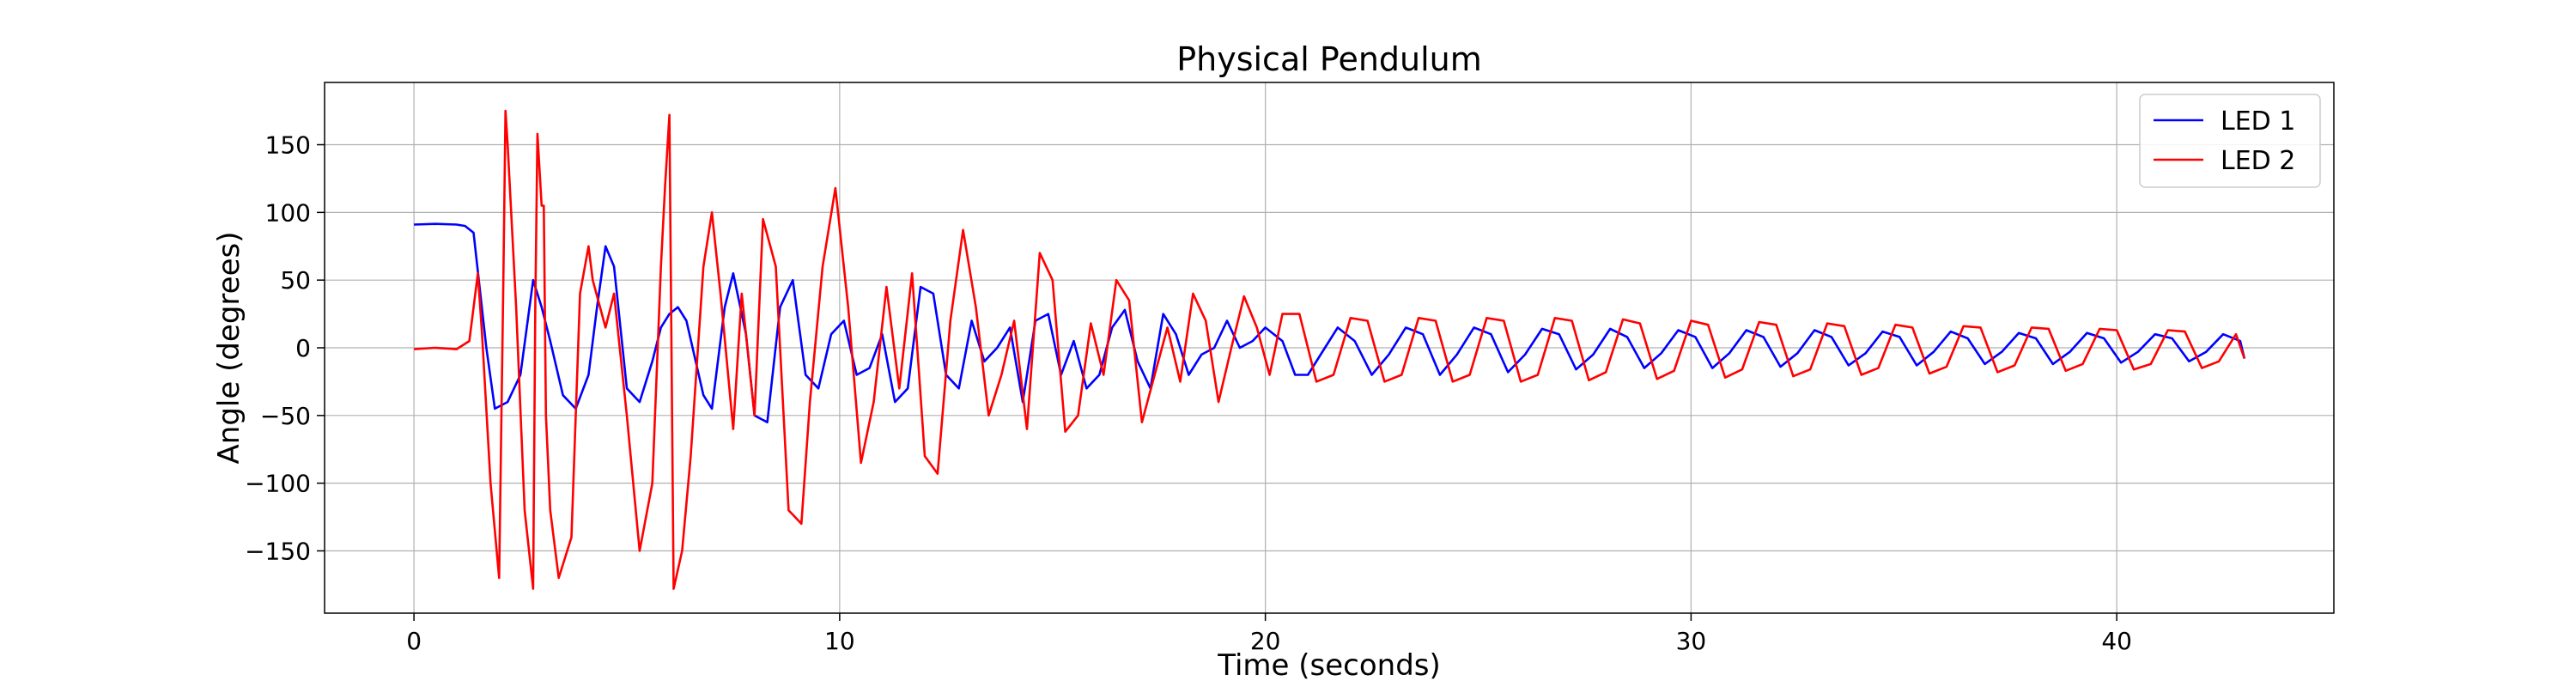 The width and height of the screenshot is (2576, 687). Describe the element at coordinates (295, 280) in the screenshot. I see `y-tick-label: 50` at that location.